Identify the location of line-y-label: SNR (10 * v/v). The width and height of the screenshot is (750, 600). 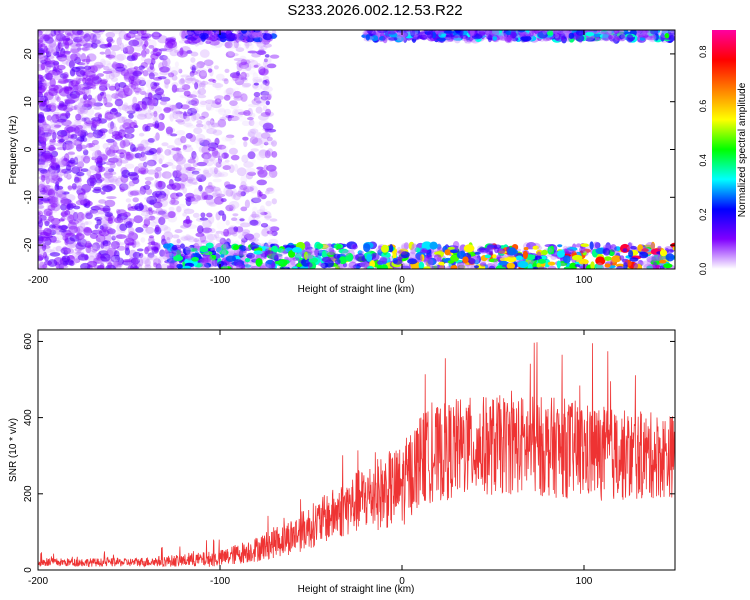
(13, 450).